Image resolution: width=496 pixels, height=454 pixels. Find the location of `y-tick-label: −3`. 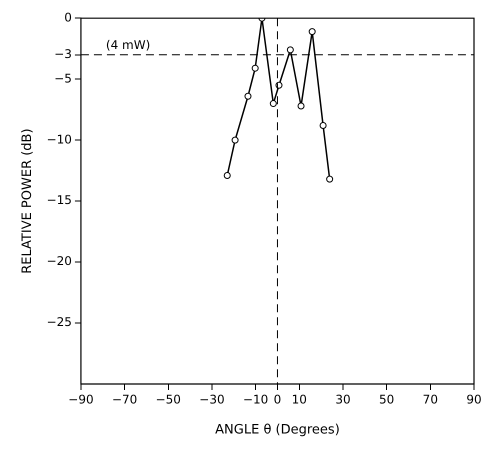

y-tick-label: −3 is located at coordinates (63, 53).